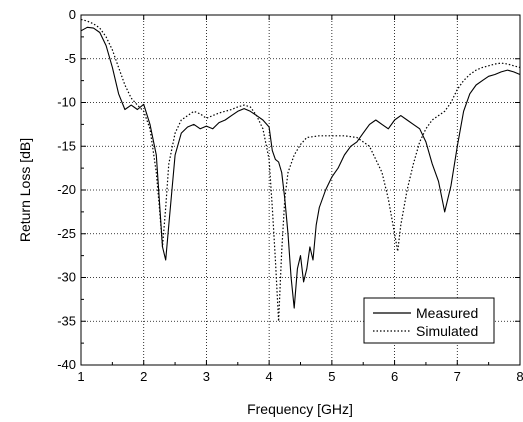 This screenshot has height=422, width=523. What do you see at coordinates (66, 320) in the screenshot?
I see `y-tick-label: -35` at bounding box center [66, 320].